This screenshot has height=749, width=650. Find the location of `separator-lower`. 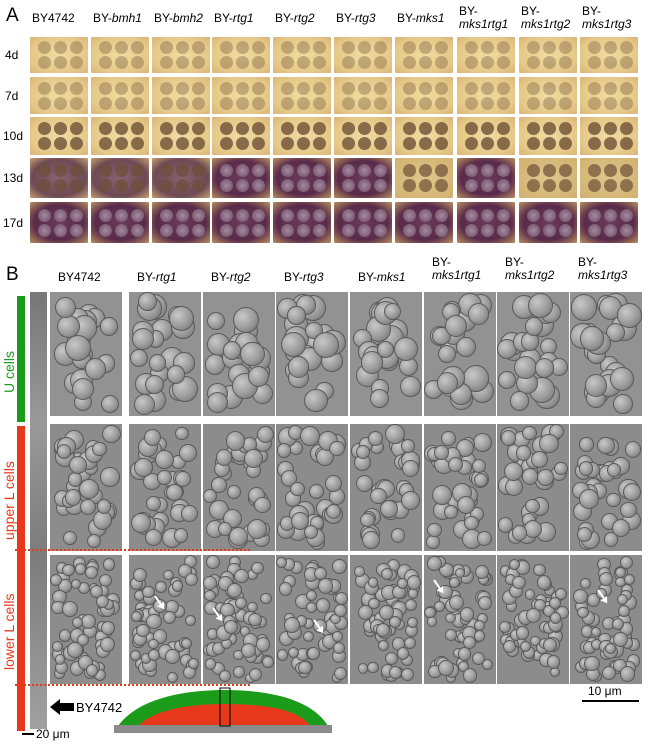

separator-lower is located at coordinates (132, 685).